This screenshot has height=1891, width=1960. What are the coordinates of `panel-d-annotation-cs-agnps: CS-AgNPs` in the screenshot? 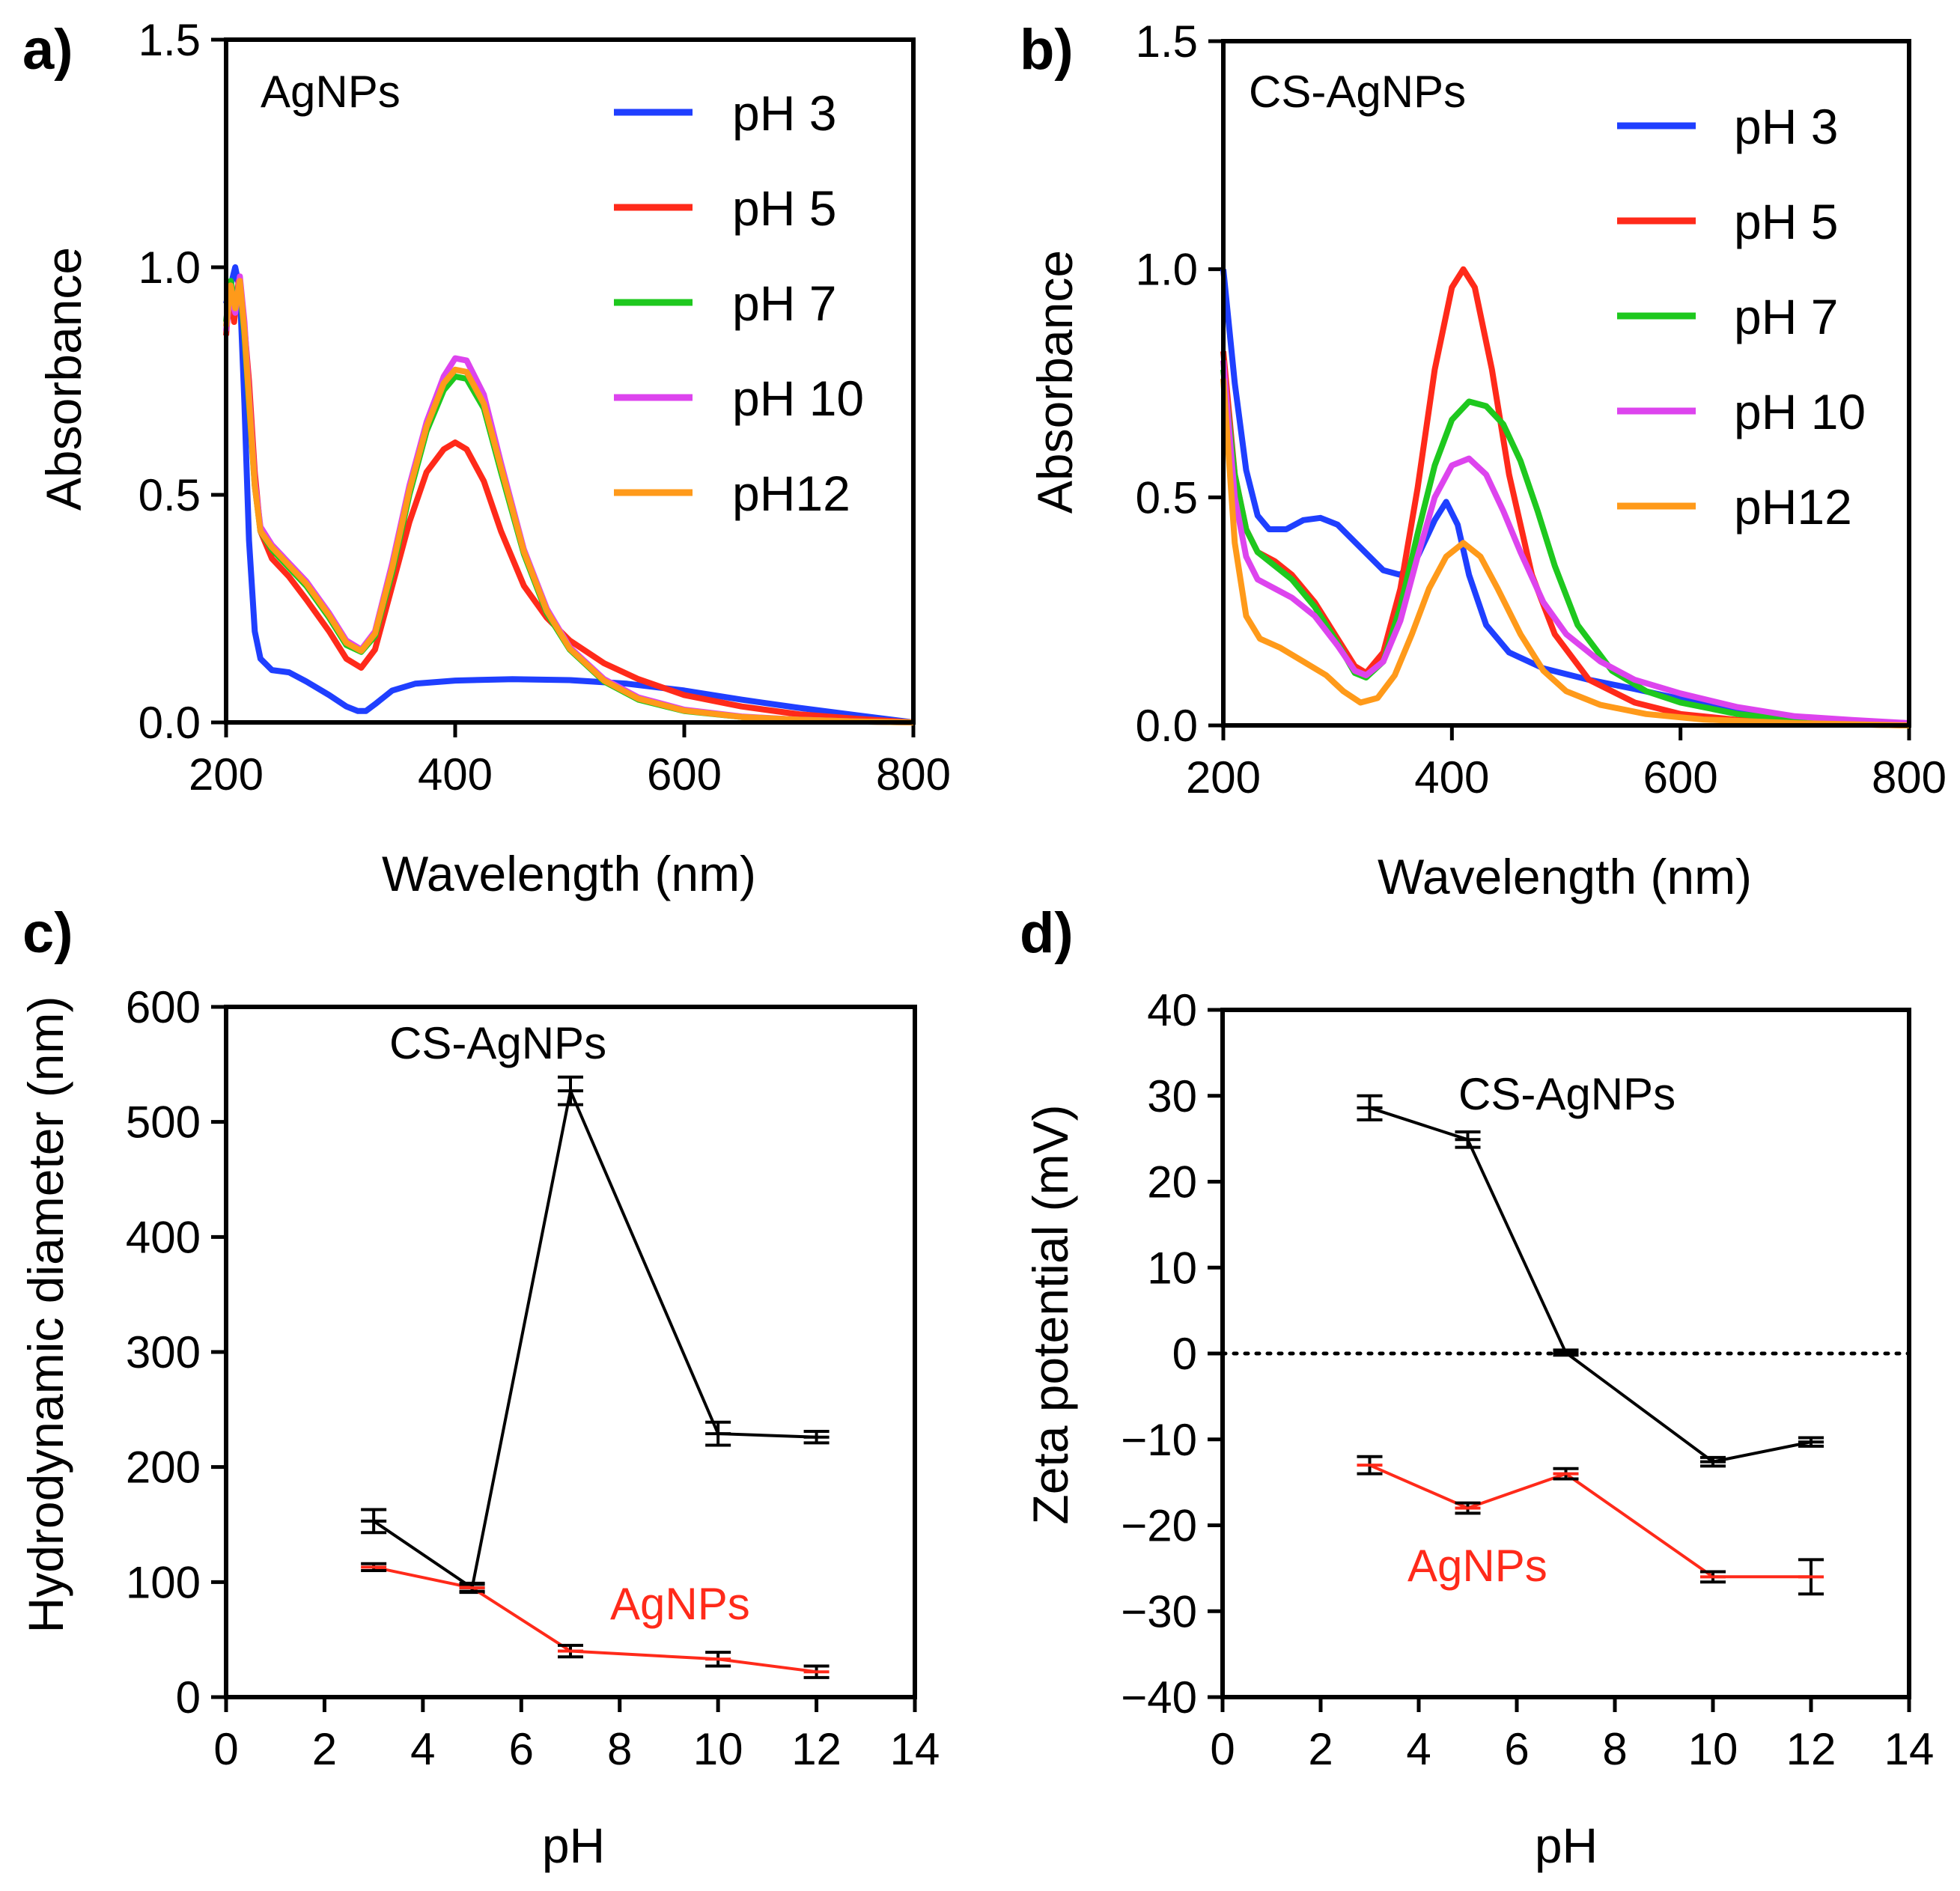 It's located at (1567, 1094).